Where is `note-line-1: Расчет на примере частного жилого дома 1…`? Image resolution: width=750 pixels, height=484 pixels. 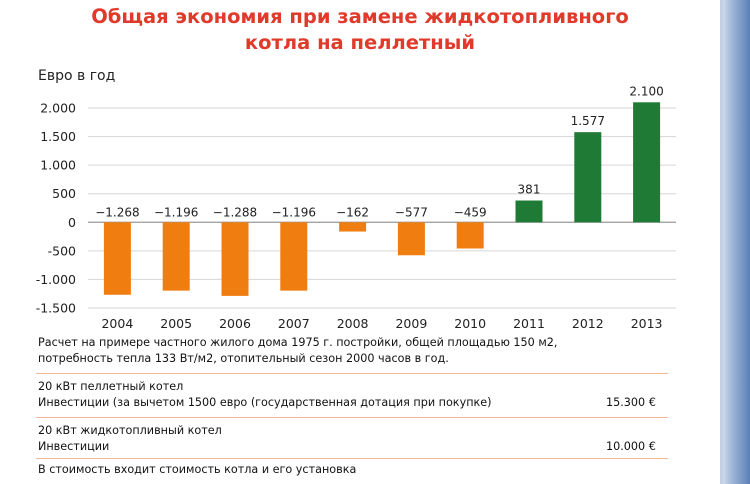
note-line-1: Расчет на примере частного жилого дома 1… is located at coordinates (298, 342).